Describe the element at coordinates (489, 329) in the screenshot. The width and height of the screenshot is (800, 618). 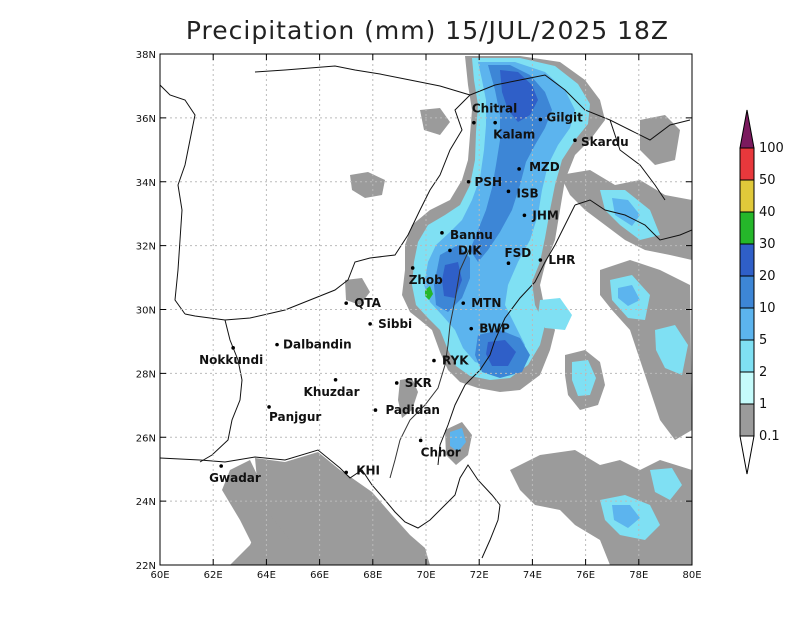
I see `city-bwp: BWP` at that location.